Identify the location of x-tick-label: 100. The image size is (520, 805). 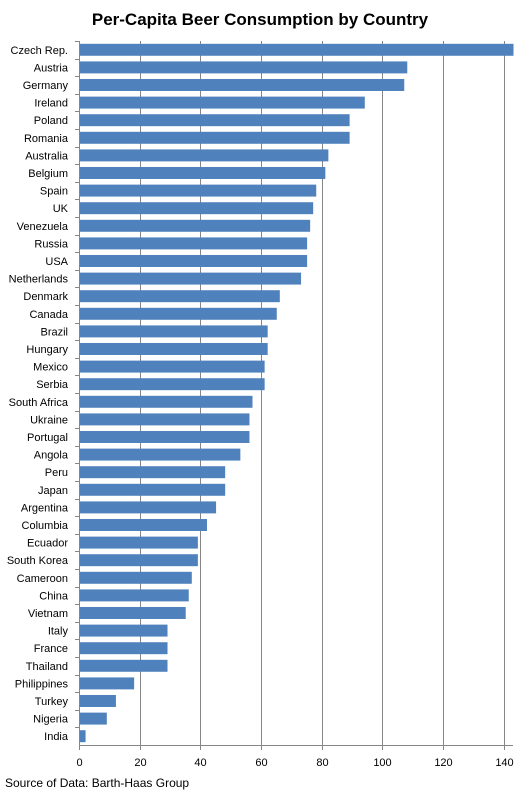
(382, 763).